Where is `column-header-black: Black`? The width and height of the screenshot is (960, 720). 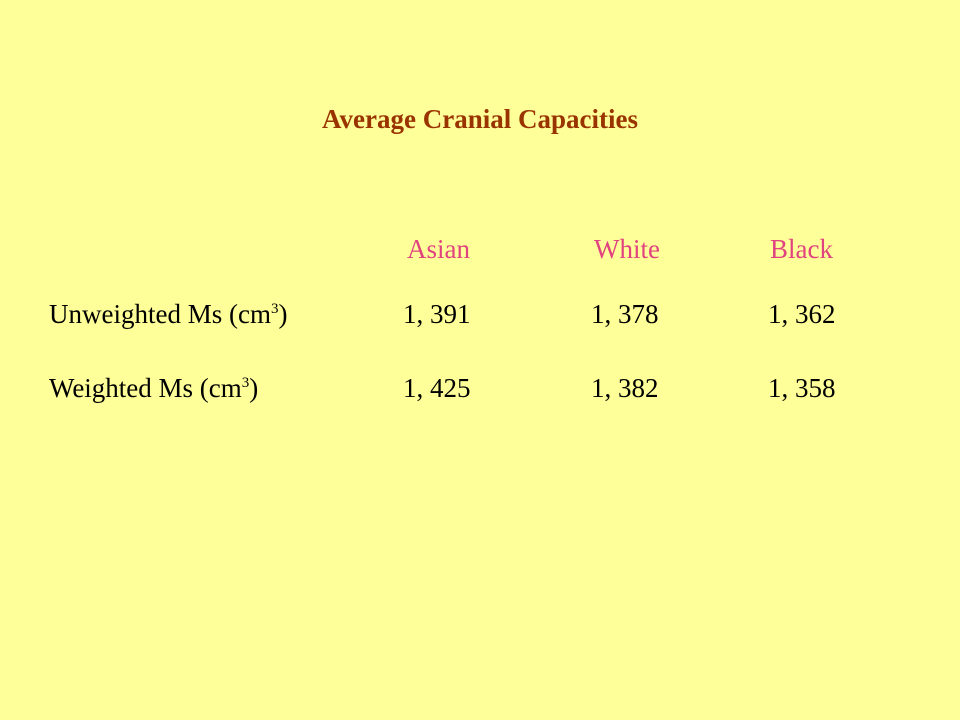 column-header-black: Black is located at coordinates (801, 249).